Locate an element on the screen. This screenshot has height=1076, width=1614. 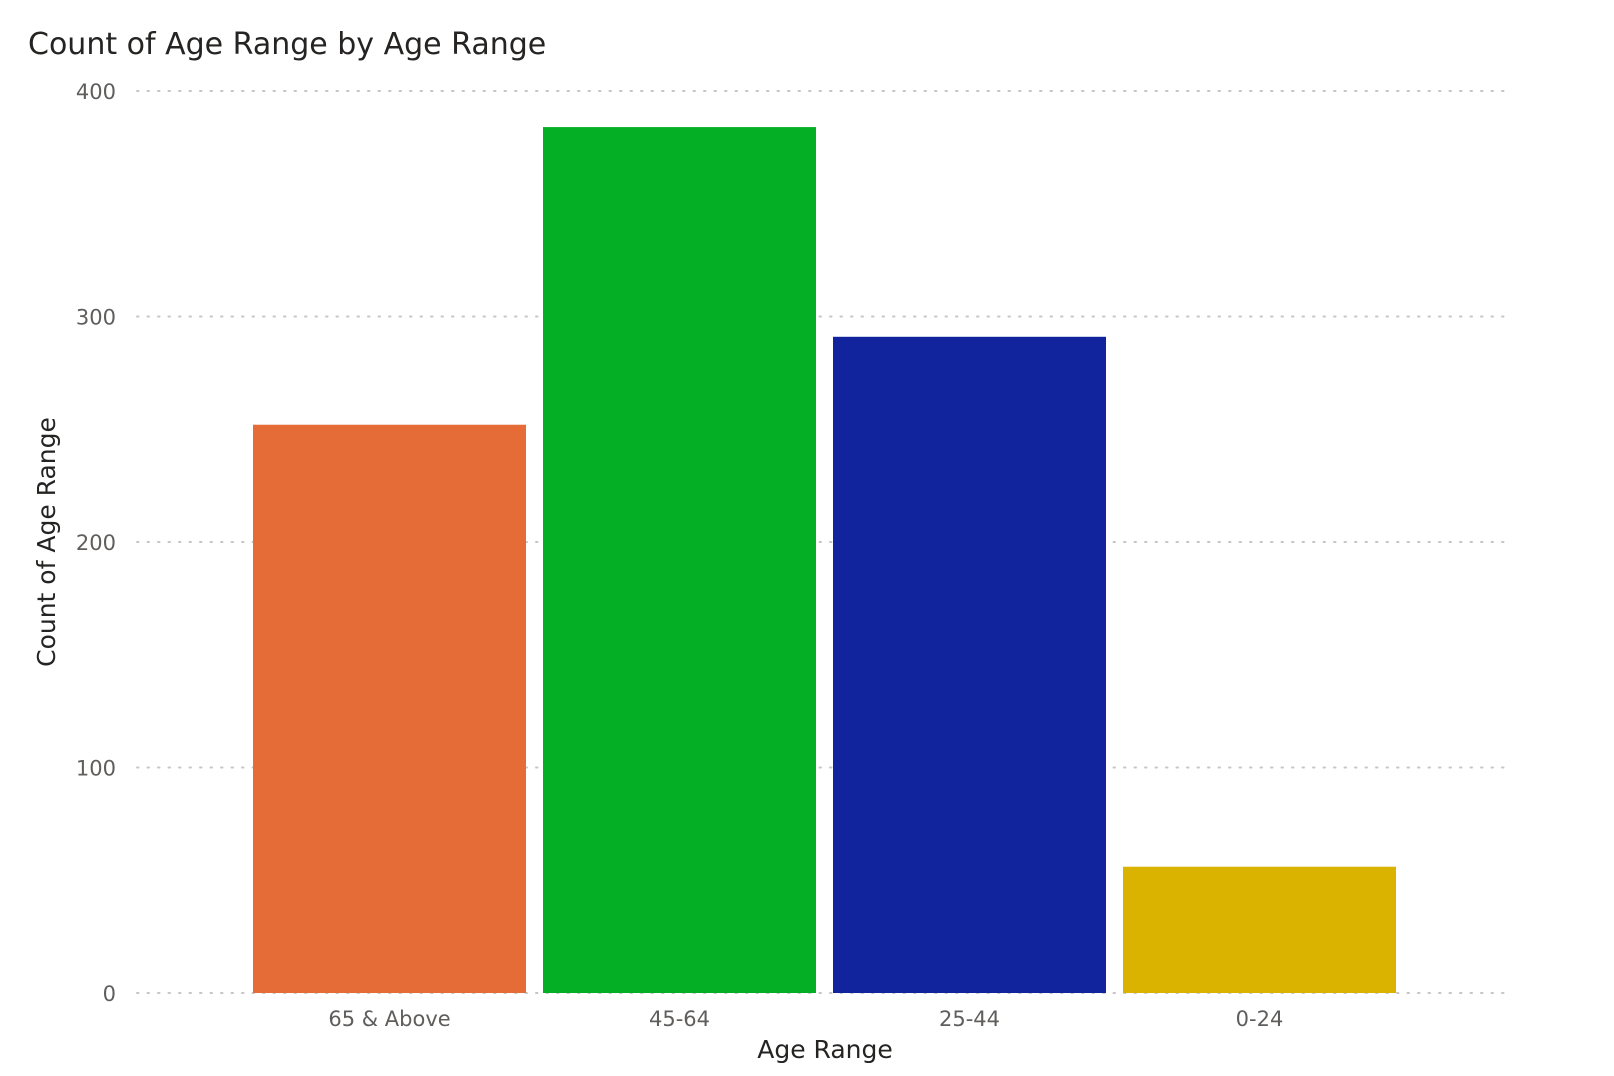
chart-title: Count of Age Range by Age Range is located at coordinates (287, 44).